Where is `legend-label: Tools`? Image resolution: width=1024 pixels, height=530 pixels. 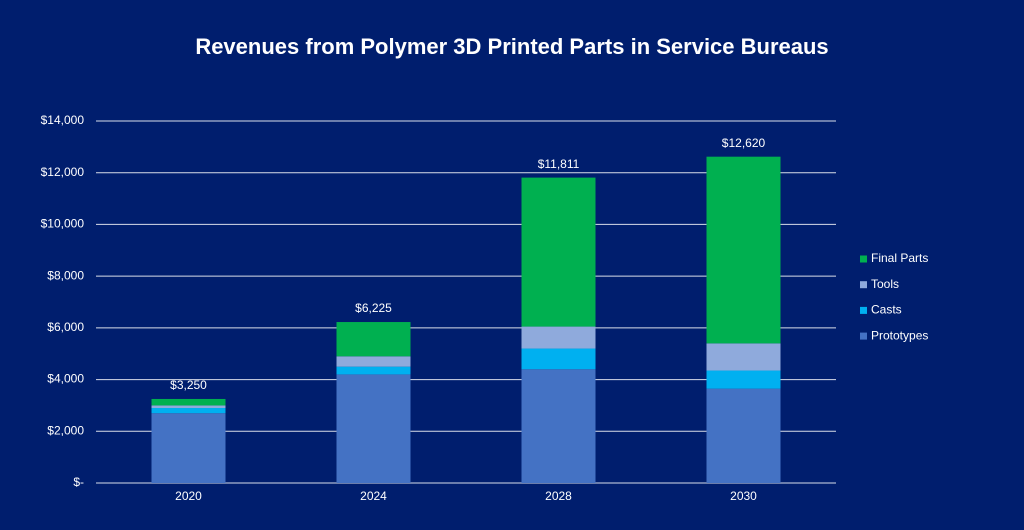
legend-label: Tools is located at coordinates (885, 284).